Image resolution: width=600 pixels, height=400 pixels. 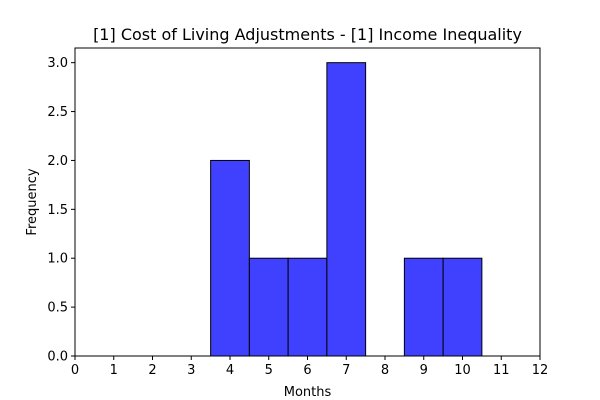 I want to click on x-tick-label: 1, so click(x=114, y=370).